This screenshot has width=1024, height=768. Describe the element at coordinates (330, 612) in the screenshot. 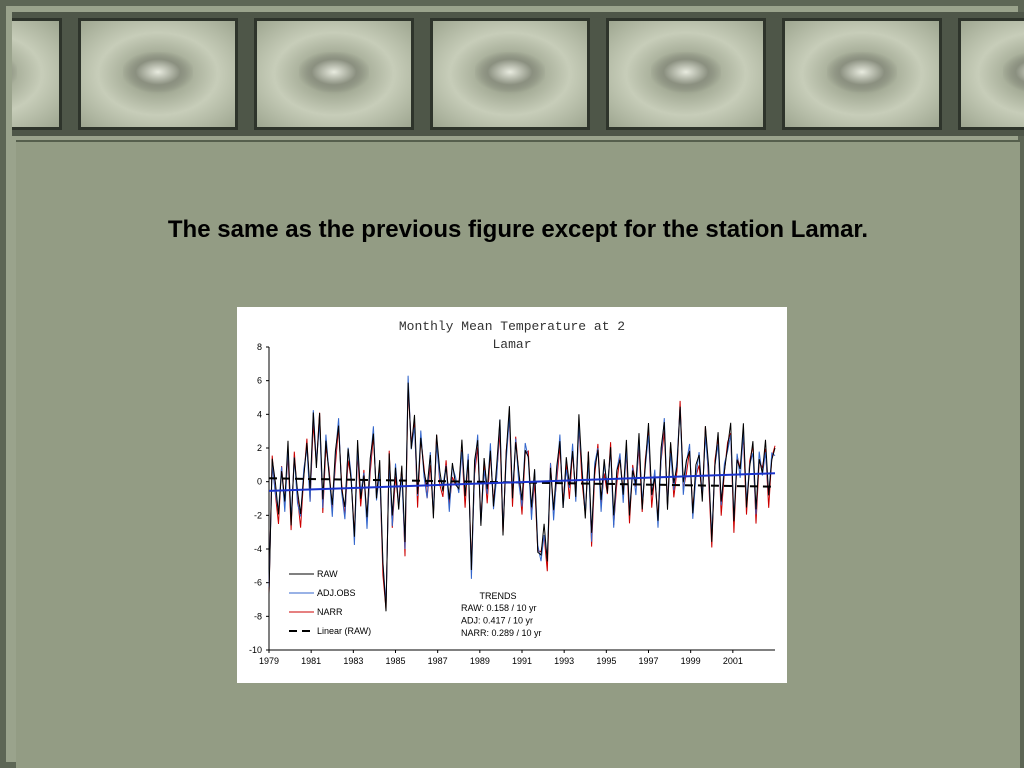

I see `legend-label: NARR` at that location.